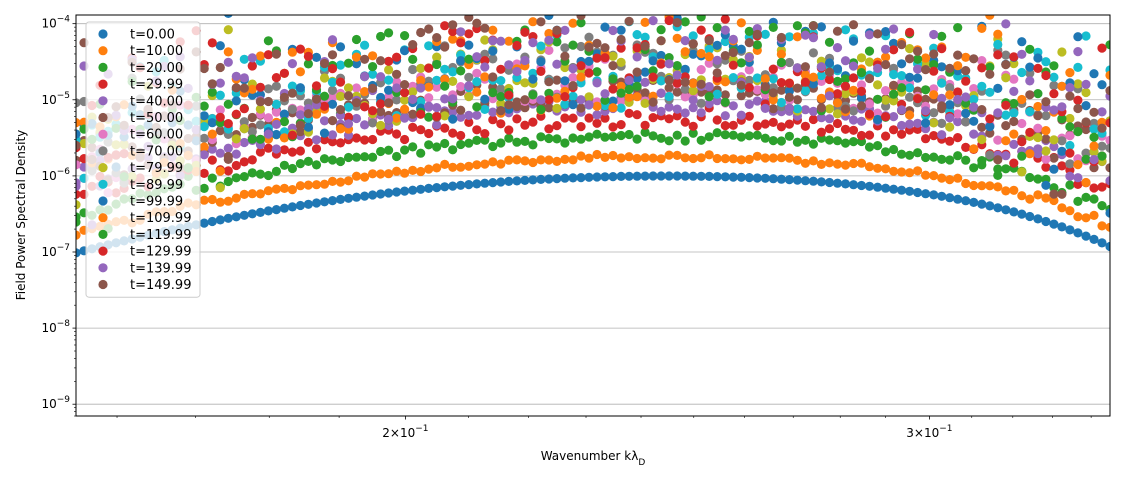 Image resolution: width=1125 pixels, height=480 pixels. I want to click on legend-marker, so click(103, 184).